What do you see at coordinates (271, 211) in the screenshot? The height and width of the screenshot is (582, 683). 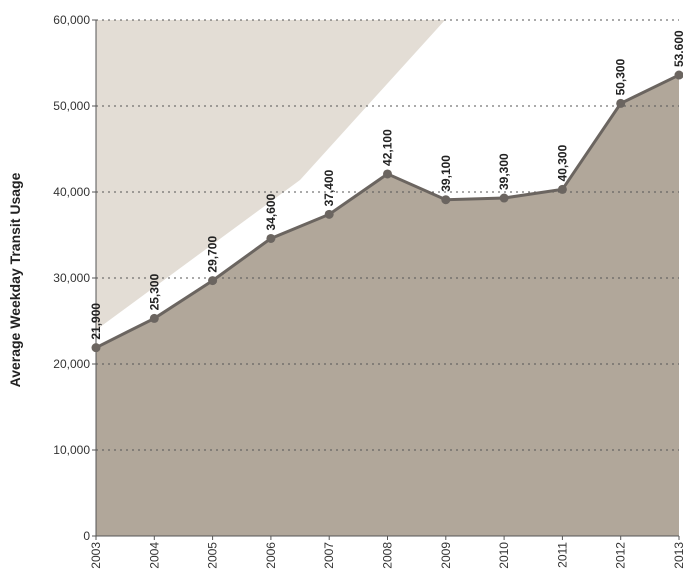 I see `value-label: 34,600` at bounding box center [271, 211].